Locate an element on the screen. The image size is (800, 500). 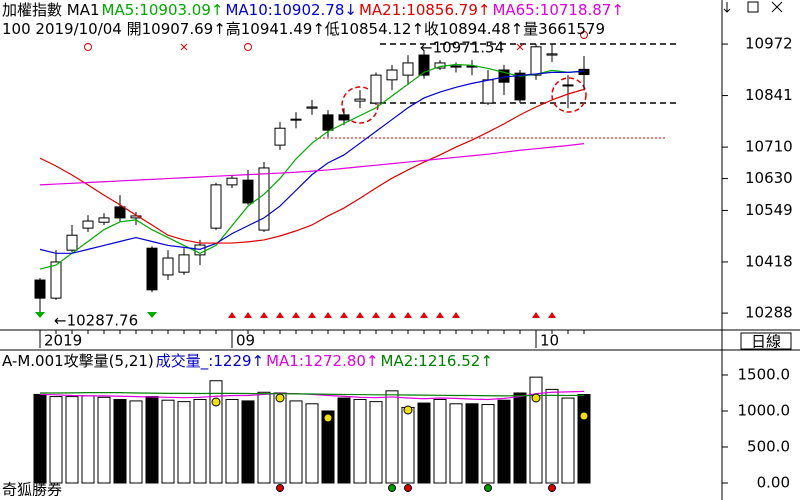
scroll-button is located at coordinates (727, 7).